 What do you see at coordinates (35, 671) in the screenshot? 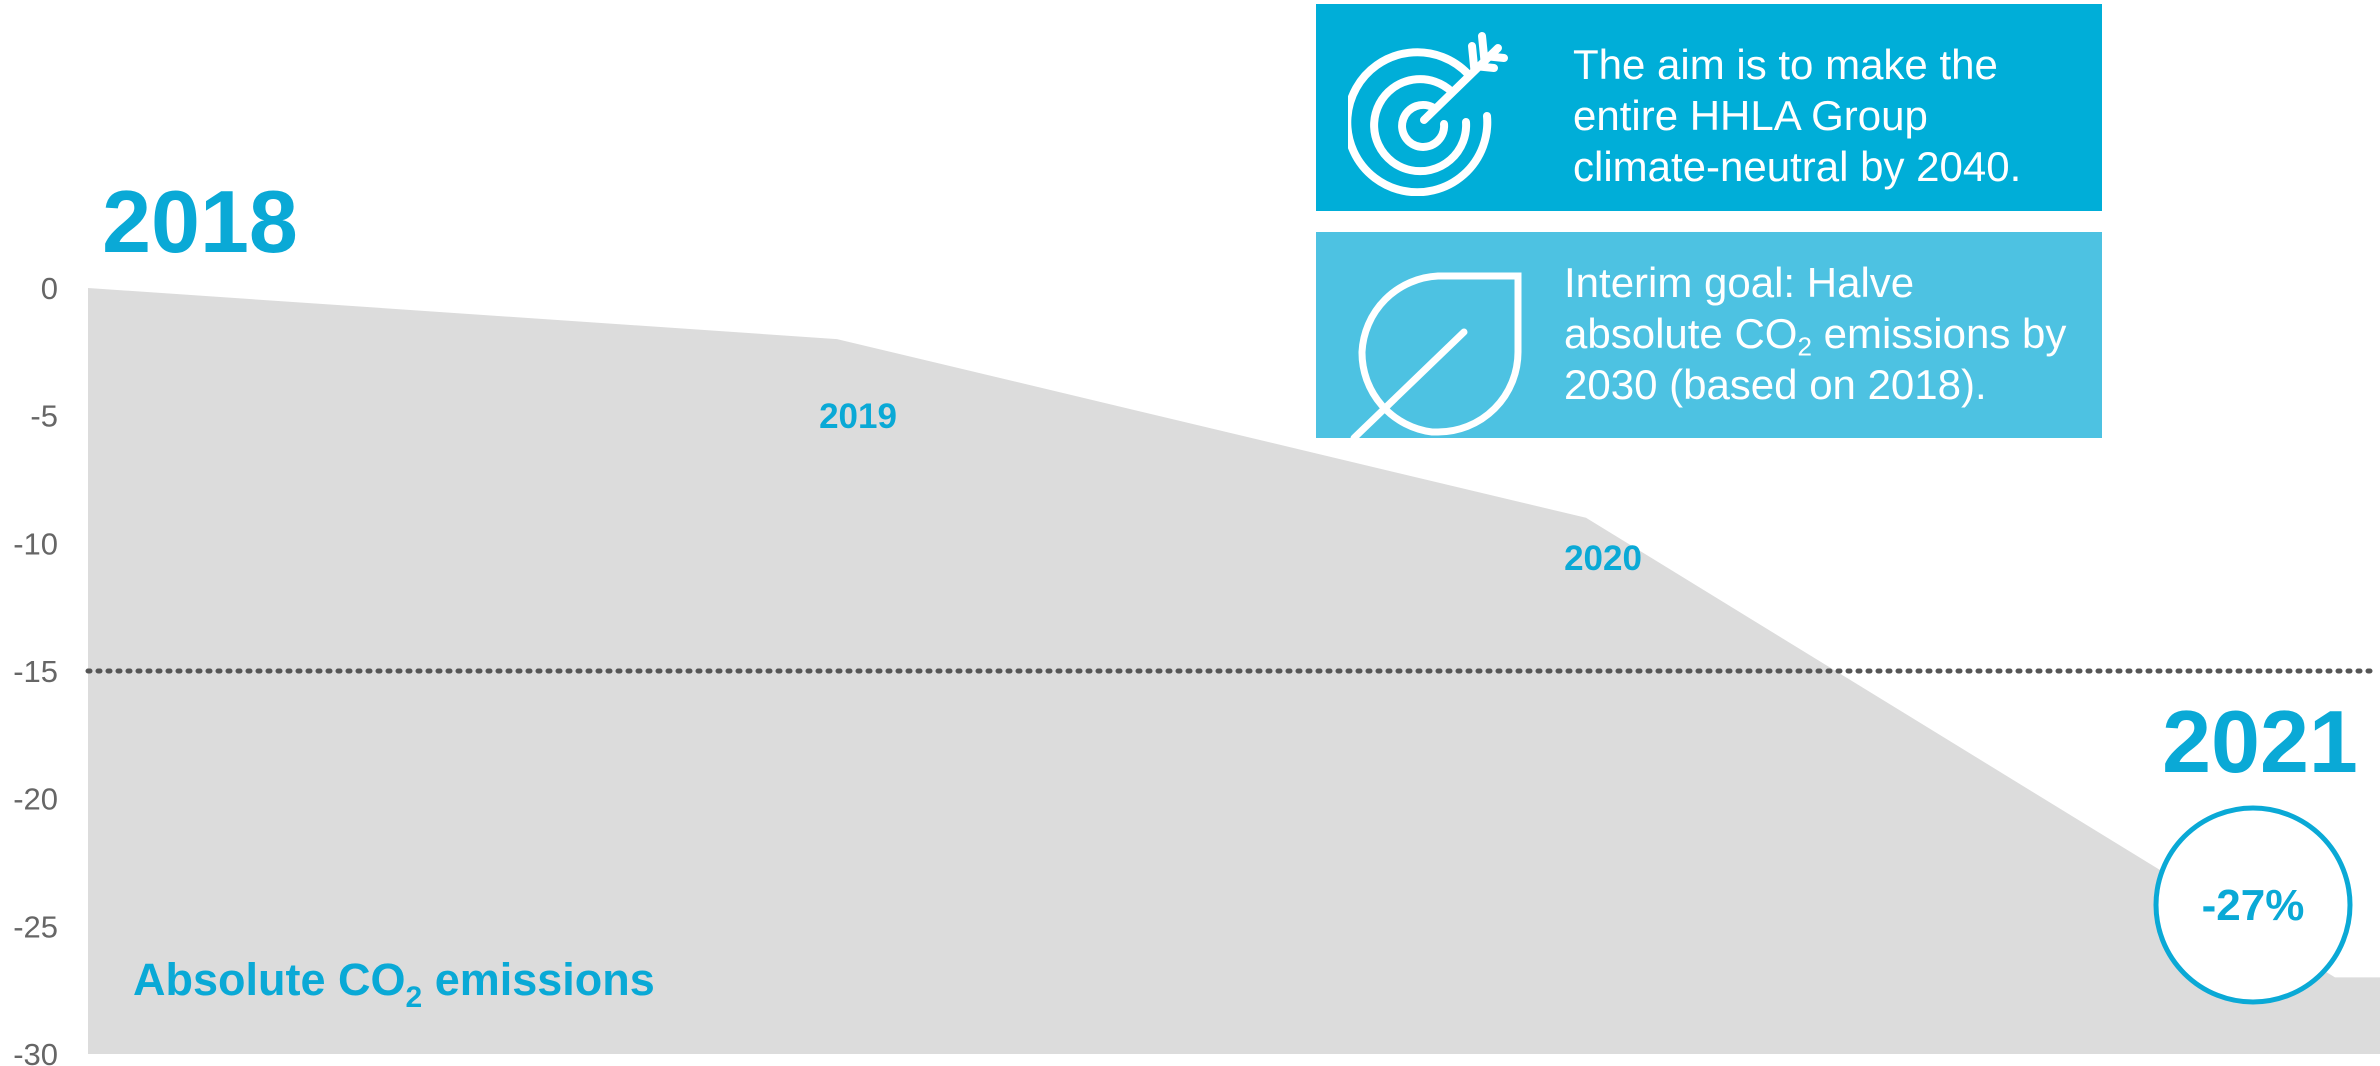
I see `y-tick-label: -15` at bounding box center [35, 671].